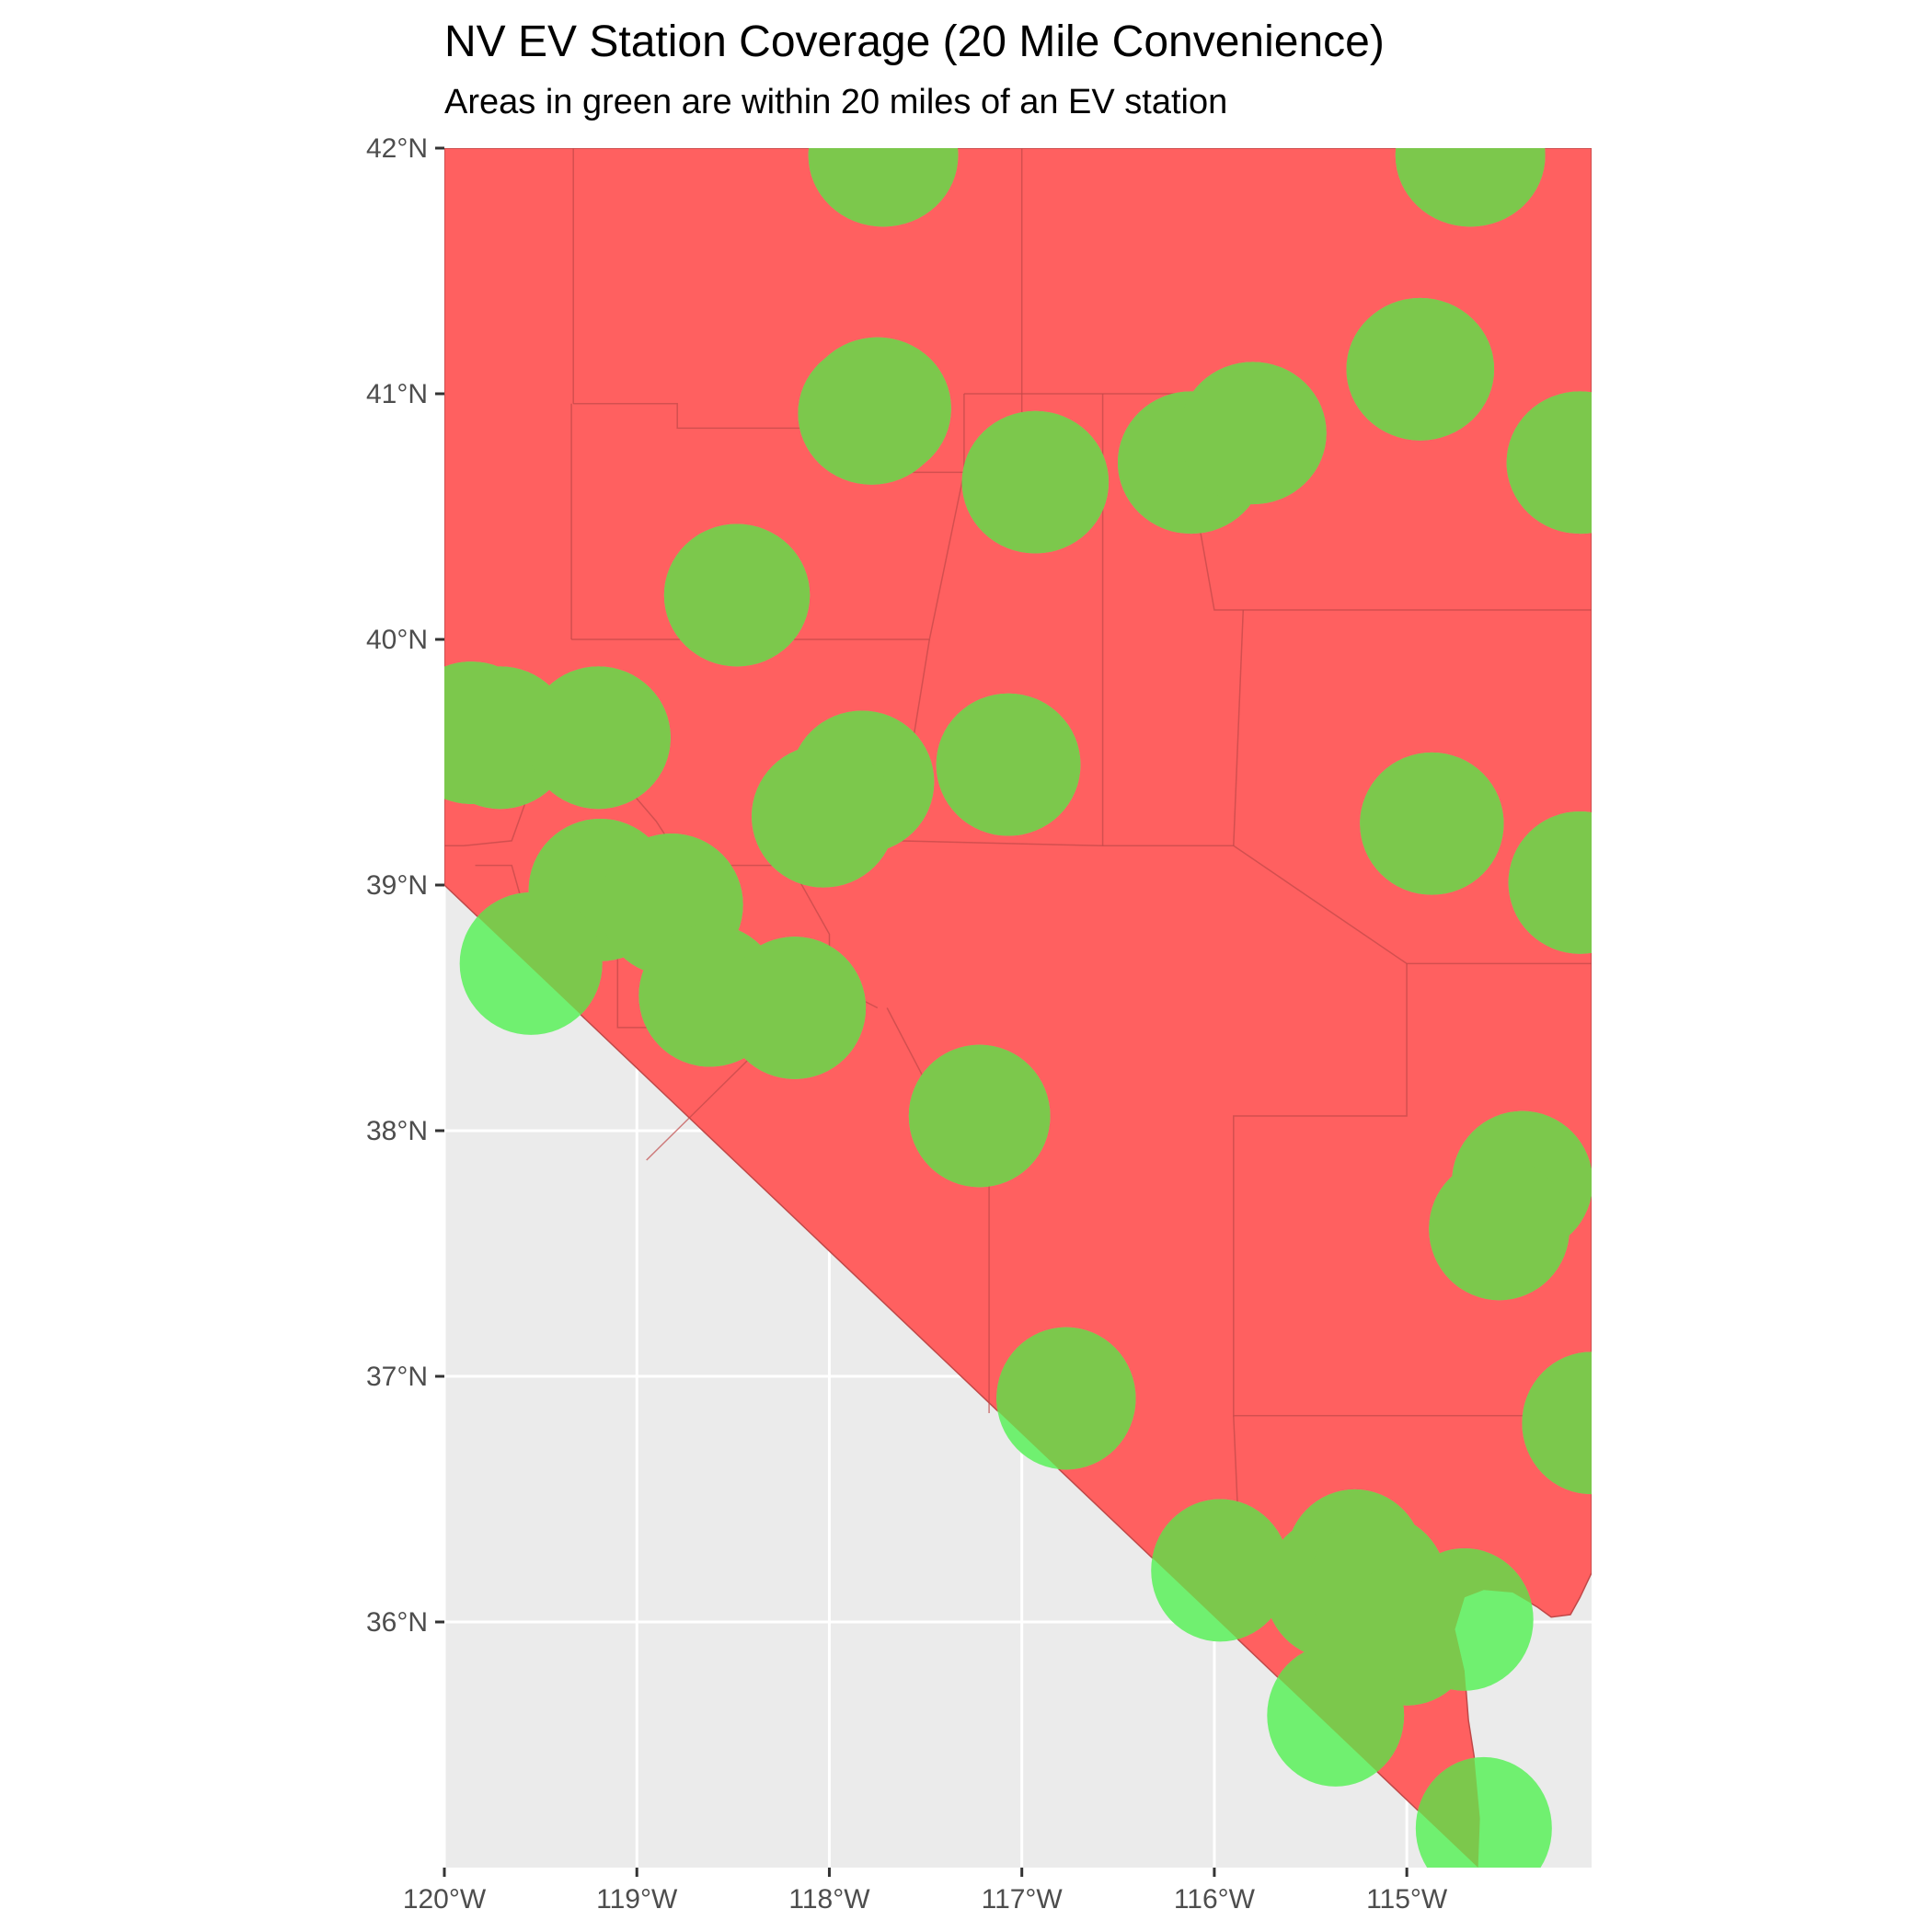  I want to click on y-tick-label: 40°N, so click(397, 640).